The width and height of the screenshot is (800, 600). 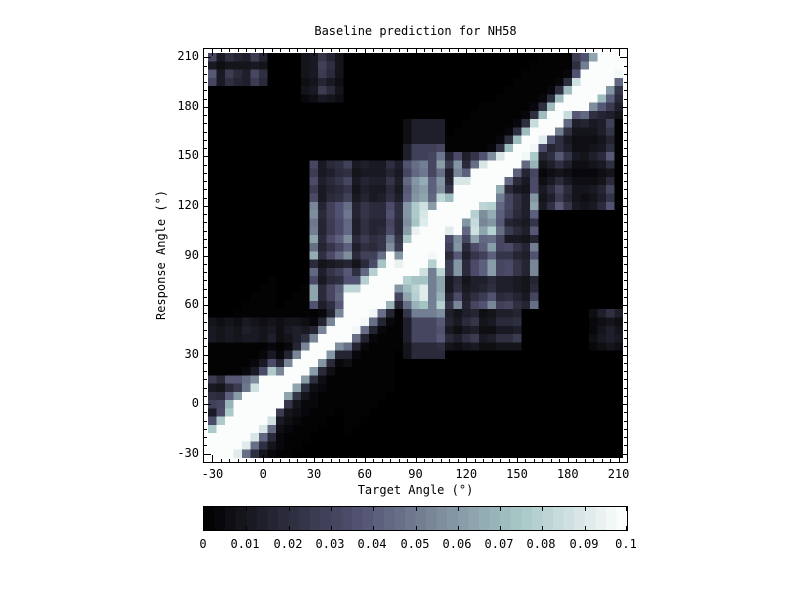 I want to click on colorbar-tick-label: 0.04, so click(x=372, y=544).